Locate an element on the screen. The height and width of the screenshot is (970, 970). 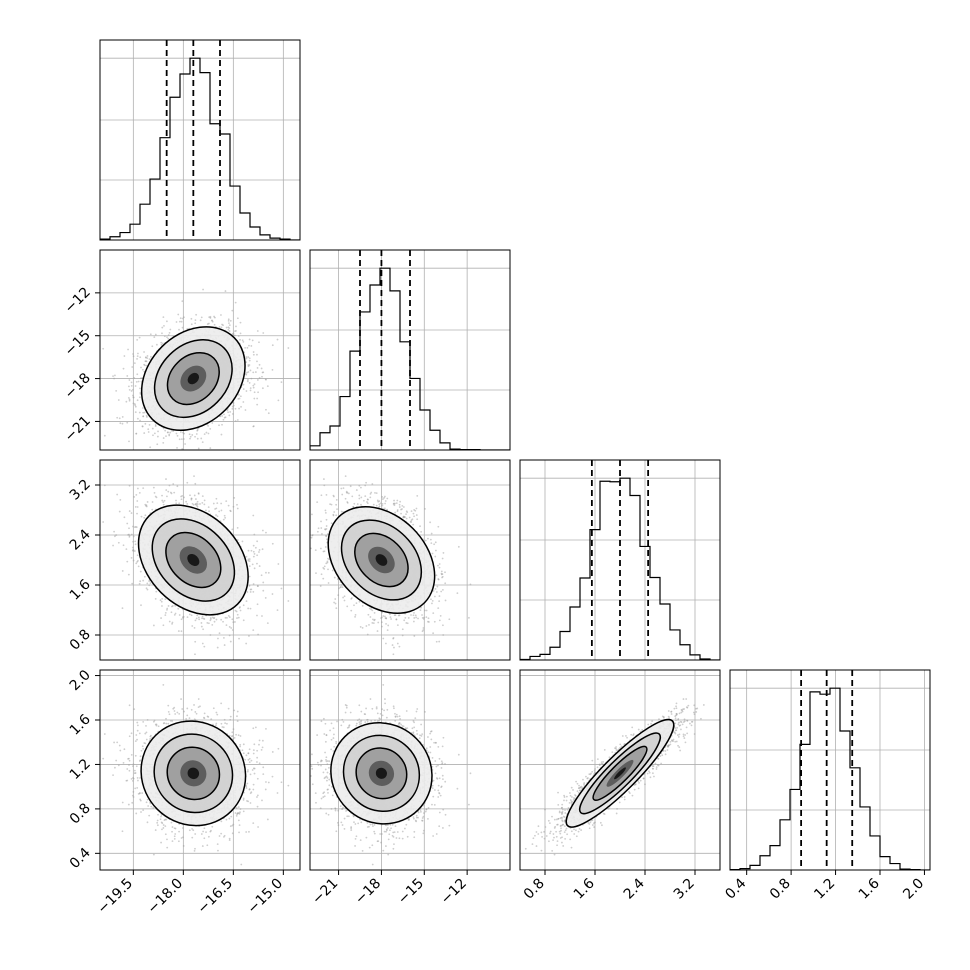
contour-panel-3-1: 0.81.62.43.2 is located at coordinates (184, 560).